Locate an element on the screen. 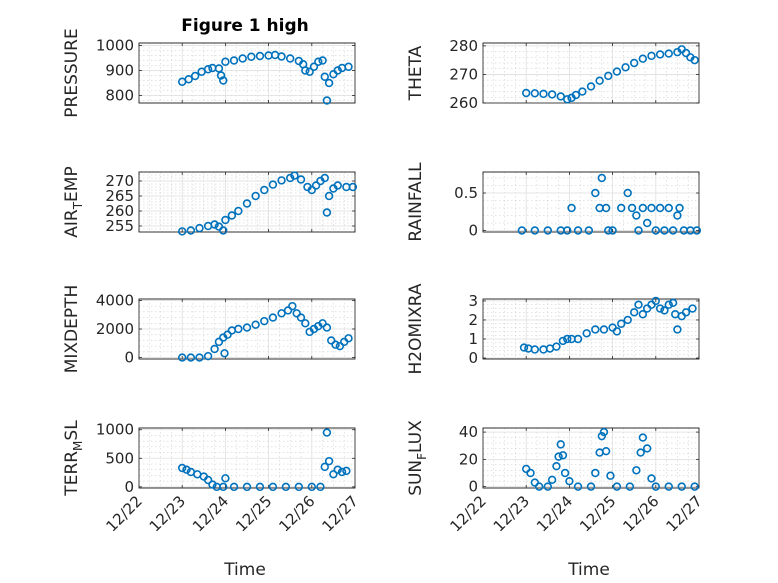  y-axis-label-tail: LUX is located at coordinates (416, 436).